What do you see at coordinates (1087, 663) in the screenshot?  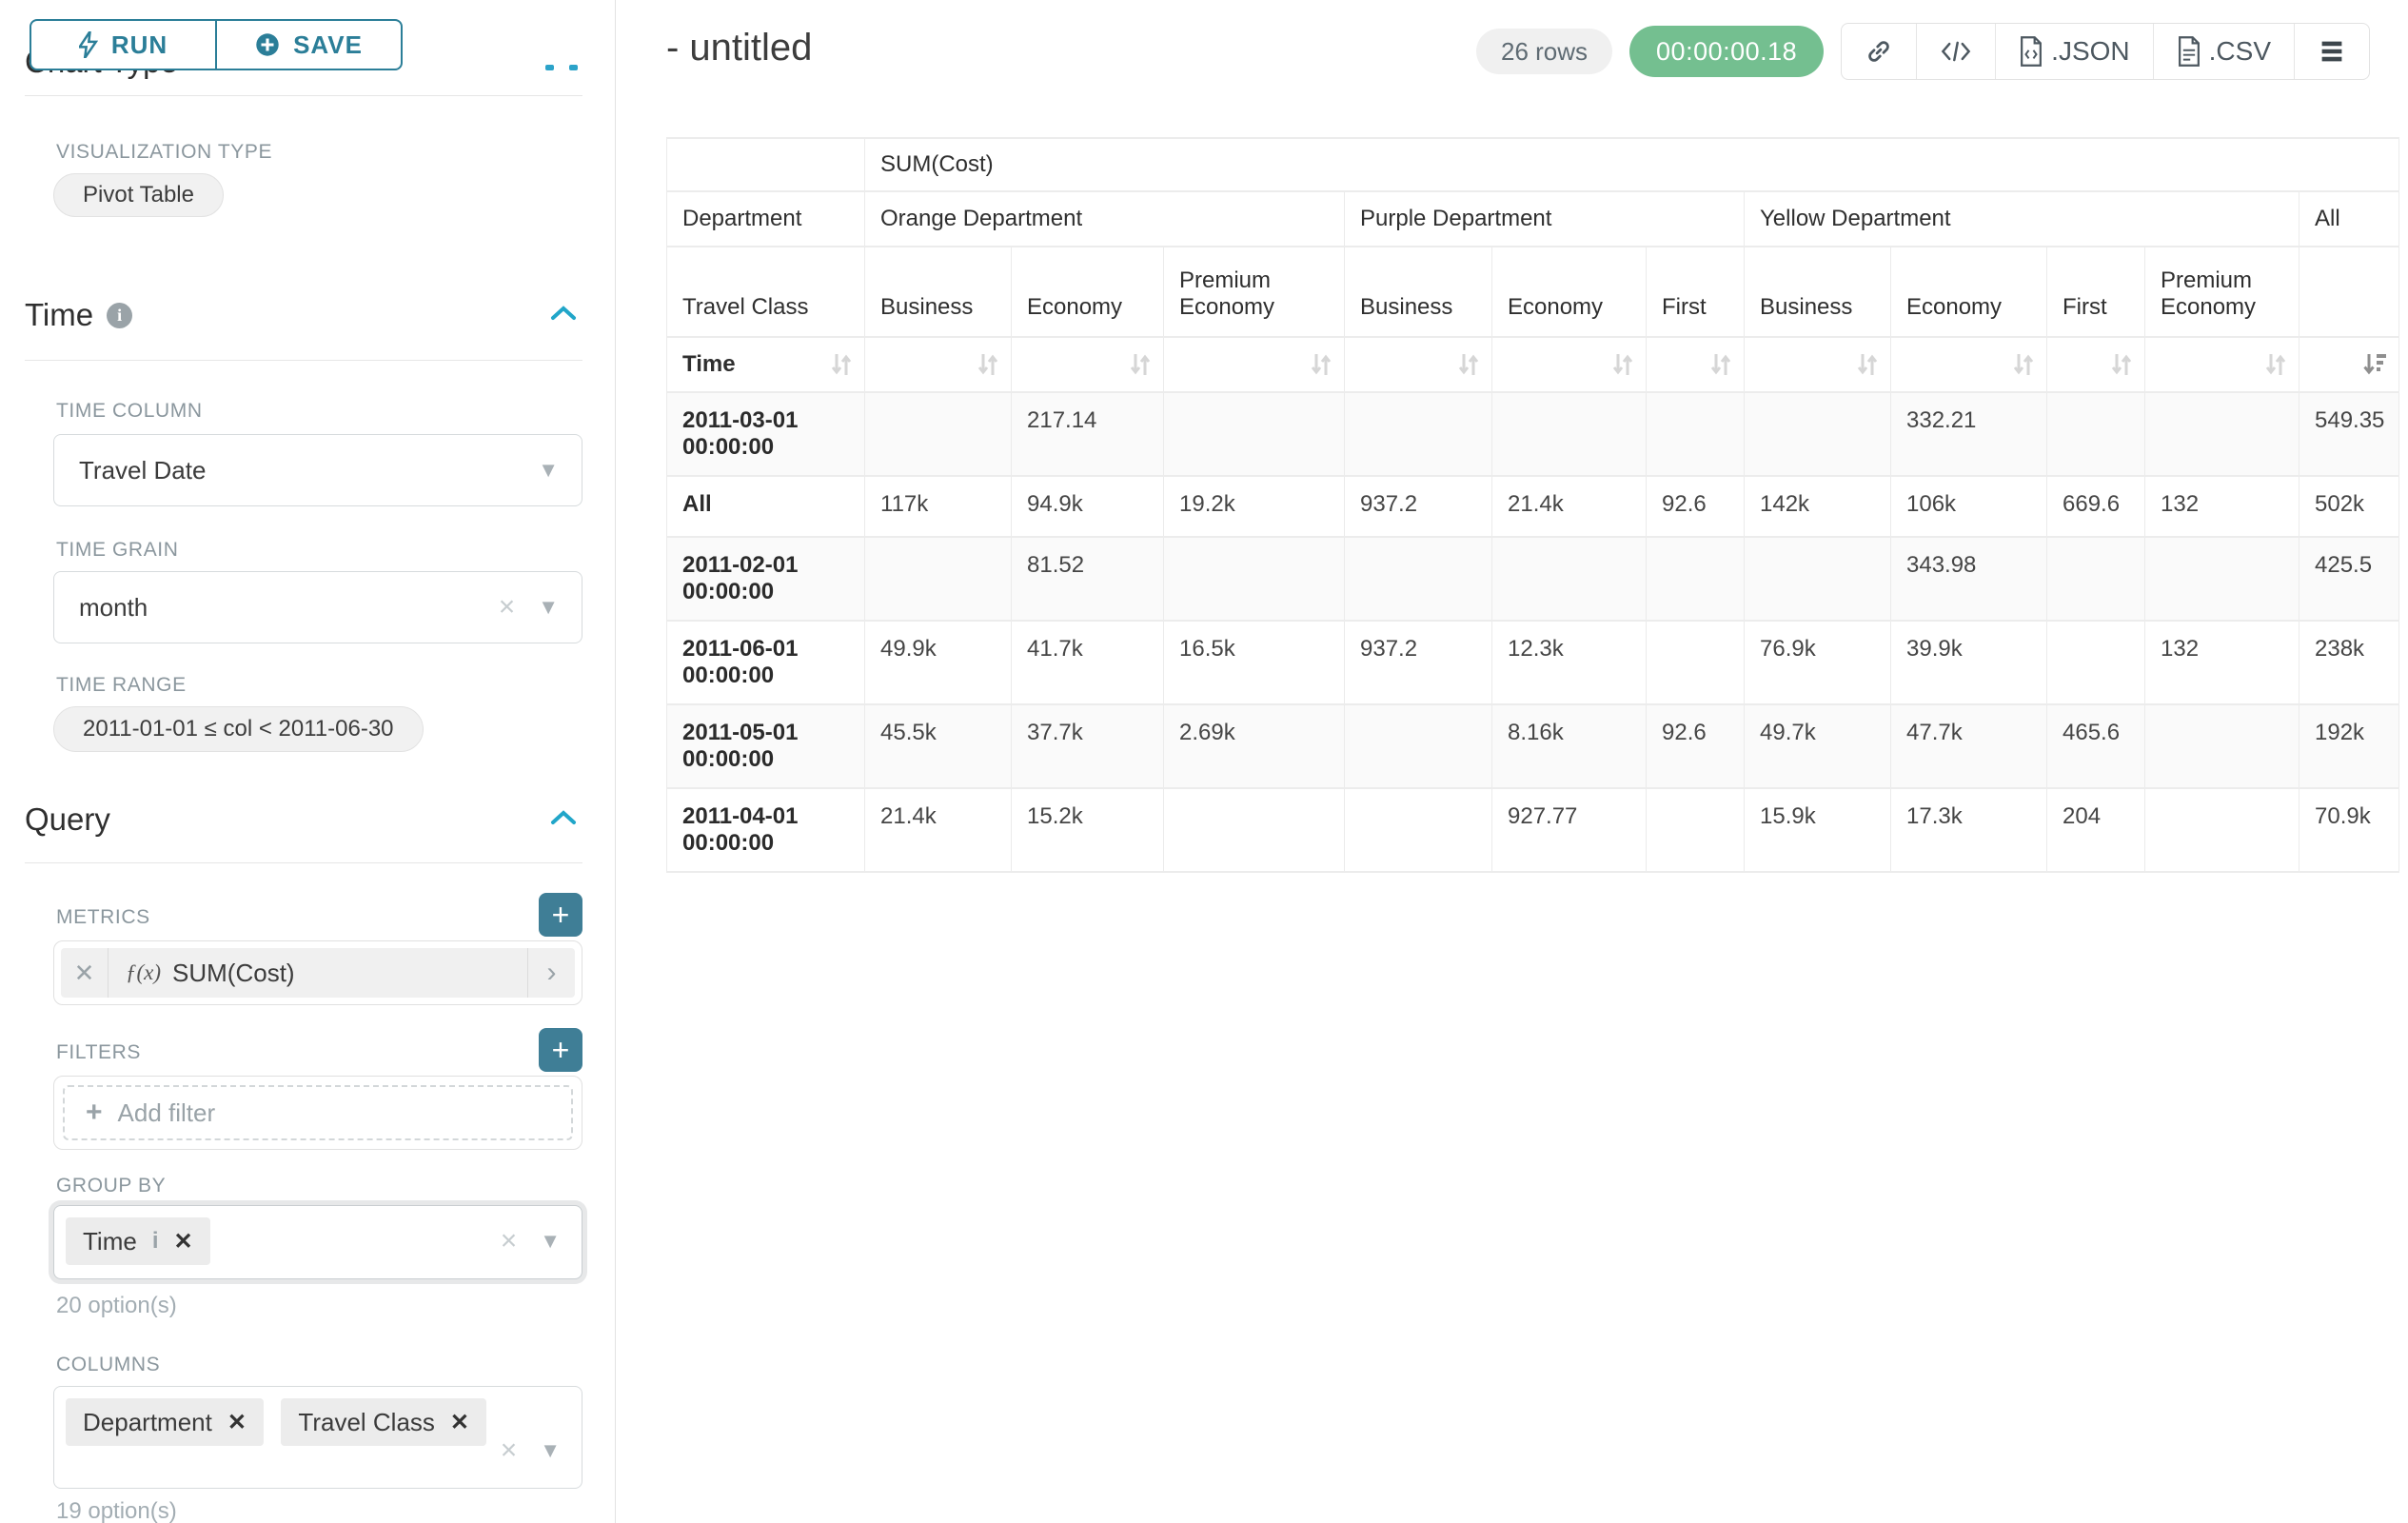 I see `value-cell: 41.7k` at bounding box center [1087, 663].